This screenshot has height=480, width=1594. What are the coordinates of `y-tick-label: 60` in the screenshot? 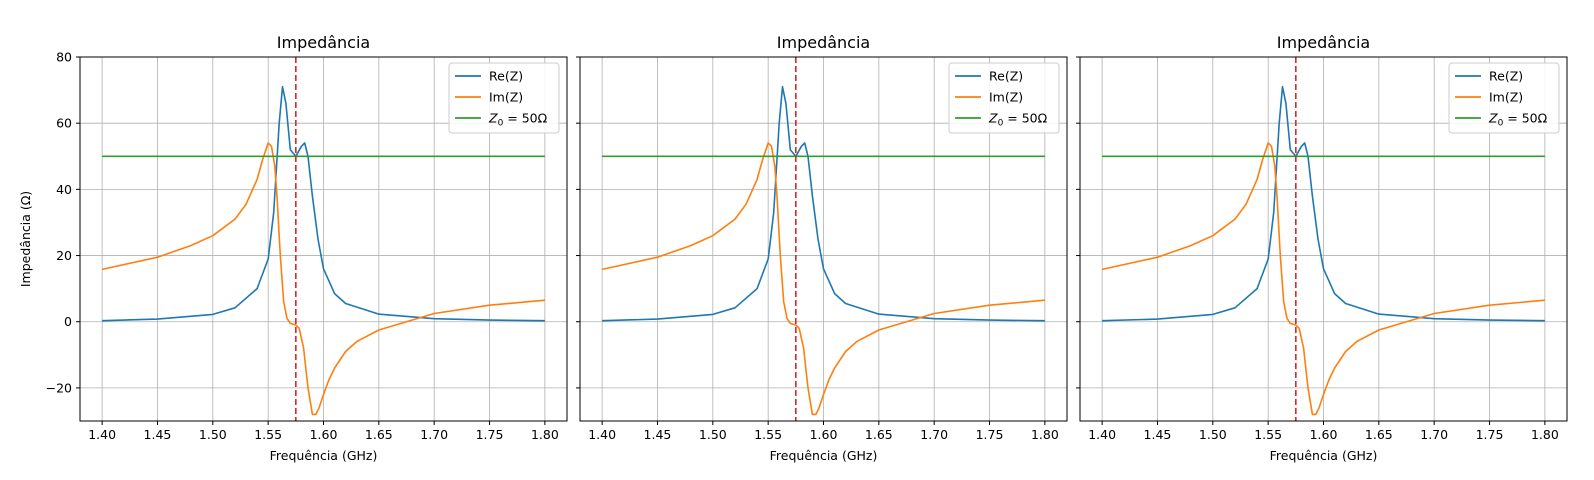 It's located at (64, 123).